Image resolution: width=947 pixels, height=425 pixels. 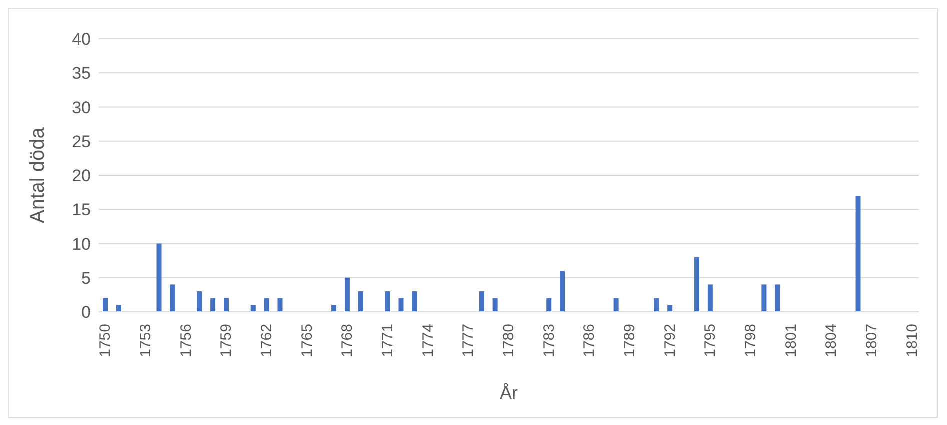 I want to click on x-tick-label: 1792, so click(x=670, y=341).